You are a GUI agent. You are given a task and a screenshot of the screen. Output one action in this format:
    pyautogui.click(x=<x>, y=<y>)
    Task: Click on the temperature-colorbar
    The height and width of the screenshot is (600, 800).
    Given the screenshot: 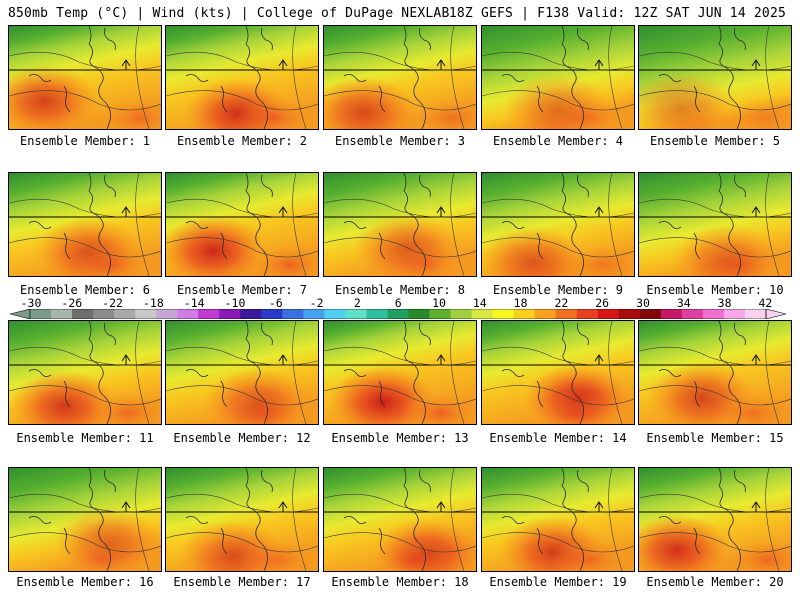 What is the action you would take?
    pyautogui.click(x=398, y=314)
    